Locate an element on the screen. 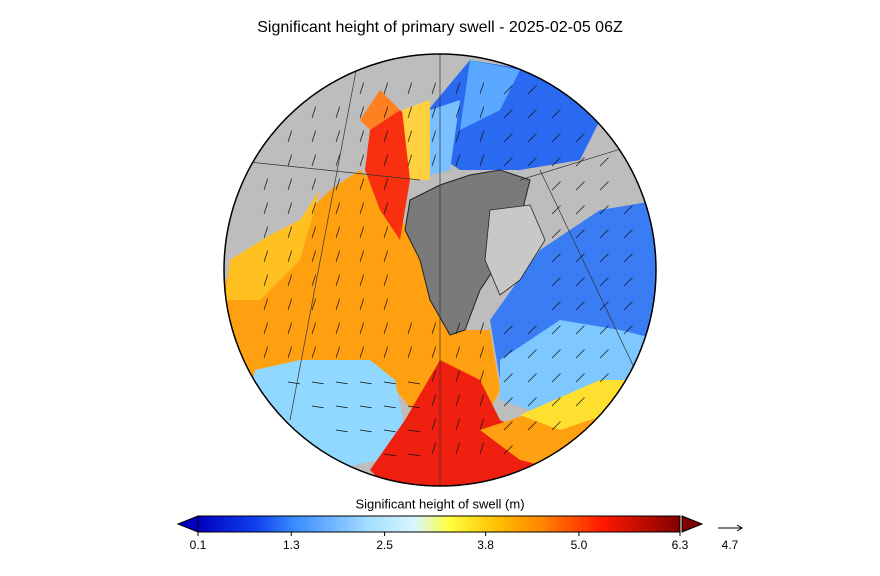 This screenshot has height=576, width=880. colorbar-tick-label: 5.0 is located at coordinates (579, 545).